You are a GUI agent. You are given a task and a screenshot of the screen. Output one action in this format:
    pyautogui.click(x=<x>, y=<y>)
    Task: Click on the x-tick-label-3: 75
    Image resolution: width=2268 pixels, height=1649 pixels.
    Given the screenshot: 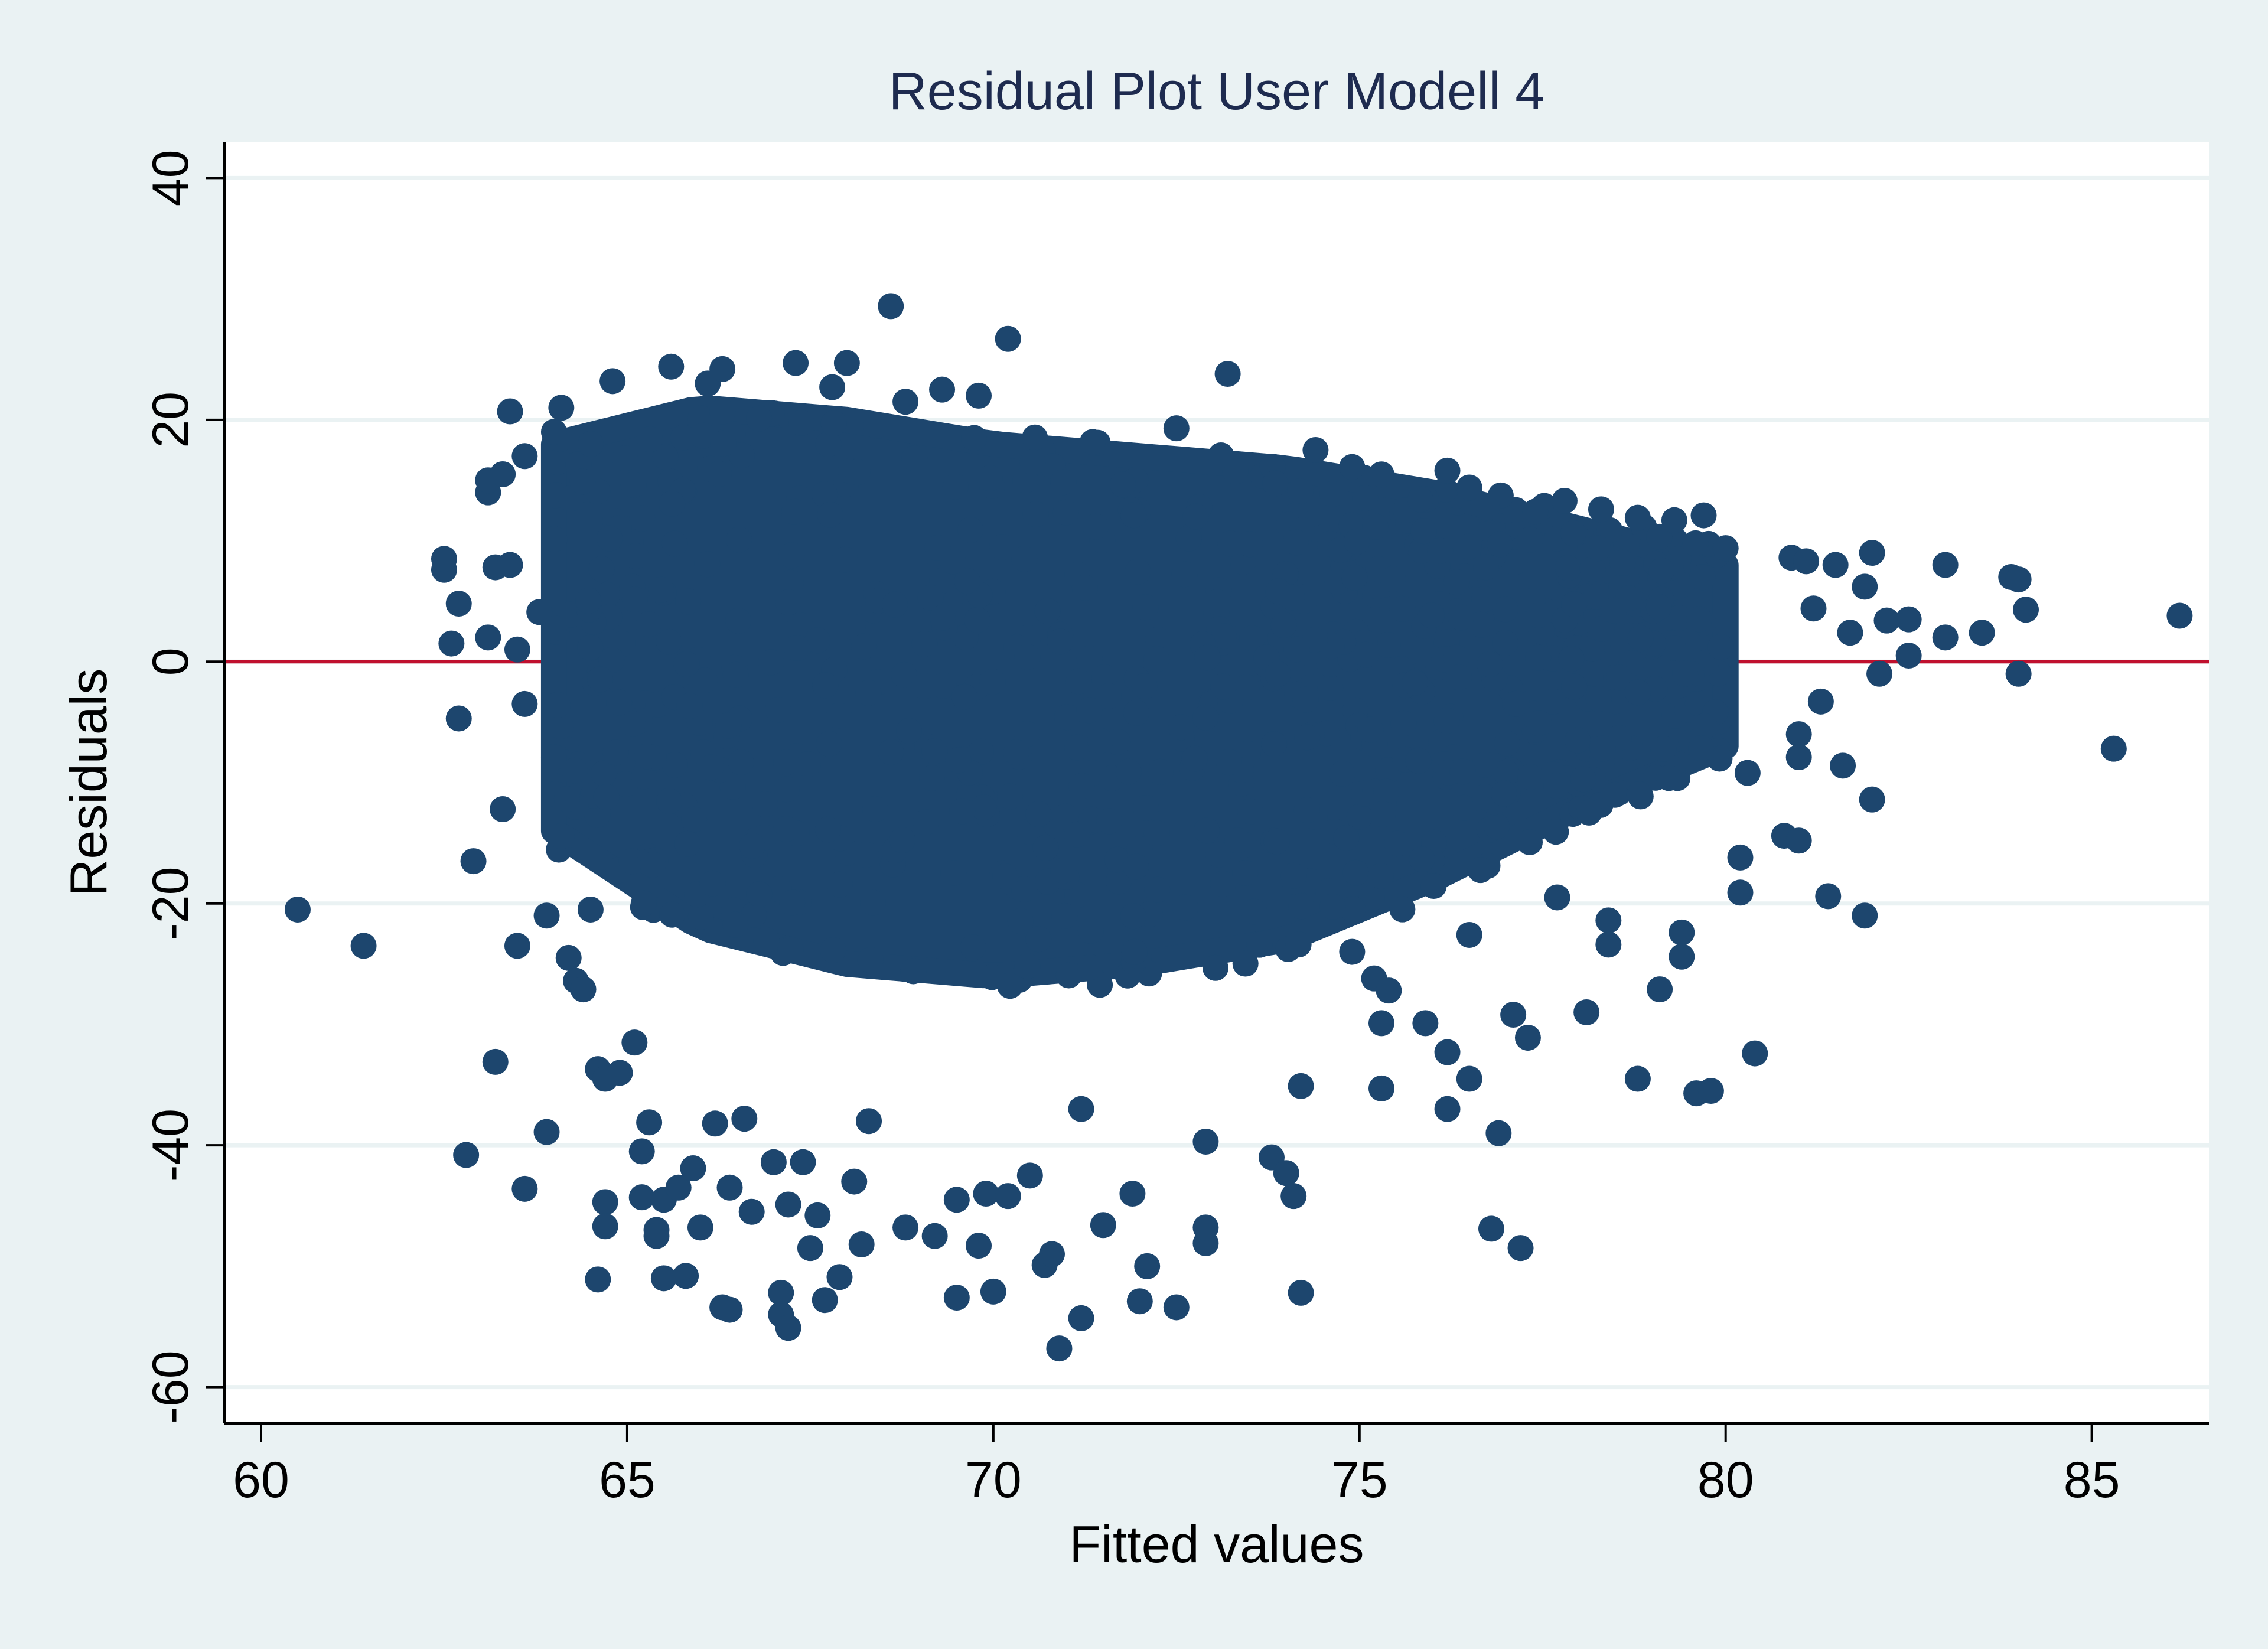 What is the action you would take?
    pyautogui.click(x=1359, y=1480)
    